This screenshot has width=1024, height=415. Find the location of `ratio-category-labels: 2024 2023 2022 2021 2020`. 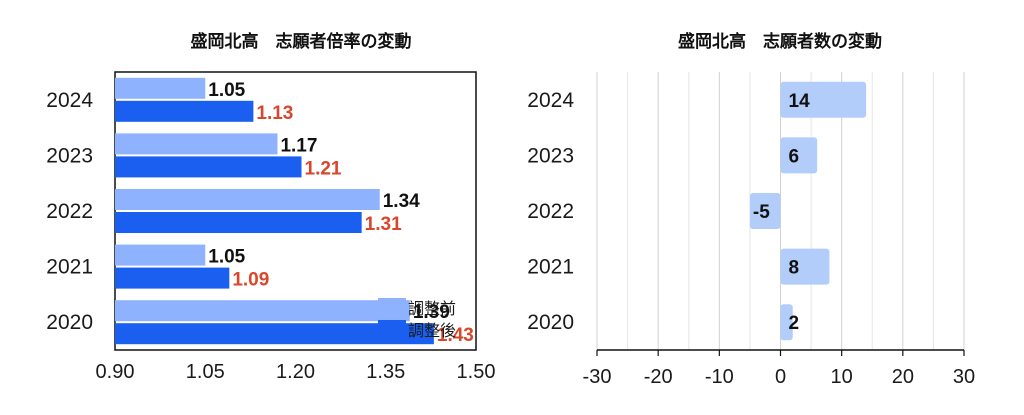

ratio-category-labels: 2024 2023 2022 2021 2020 is located at coordinates (69, 211).